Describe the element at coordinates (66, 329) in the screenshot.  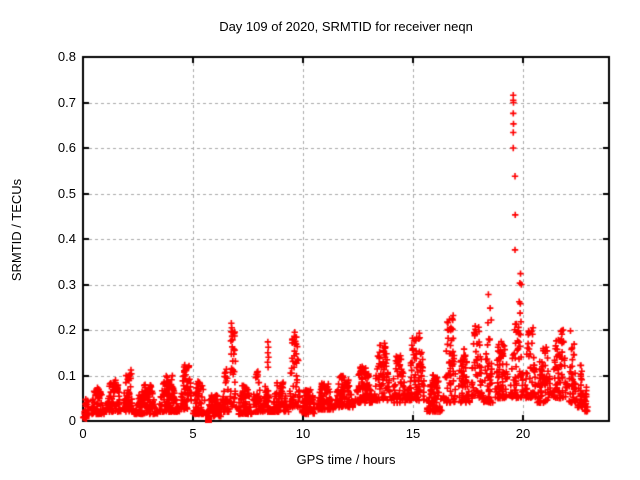
I see `y-tick-label: 0.2` at that location.